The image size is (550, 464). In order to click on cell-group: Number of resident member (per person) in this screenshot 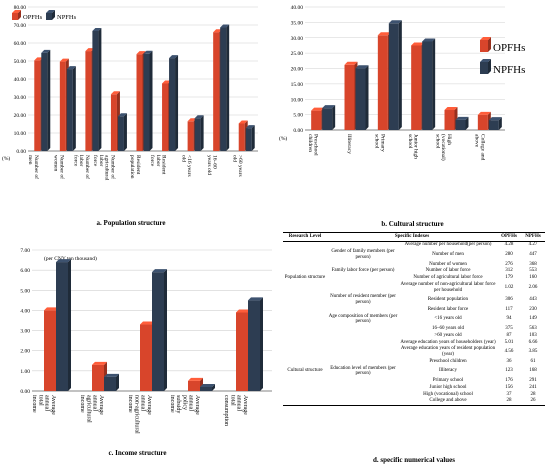, I will do `click(363, 299)`.